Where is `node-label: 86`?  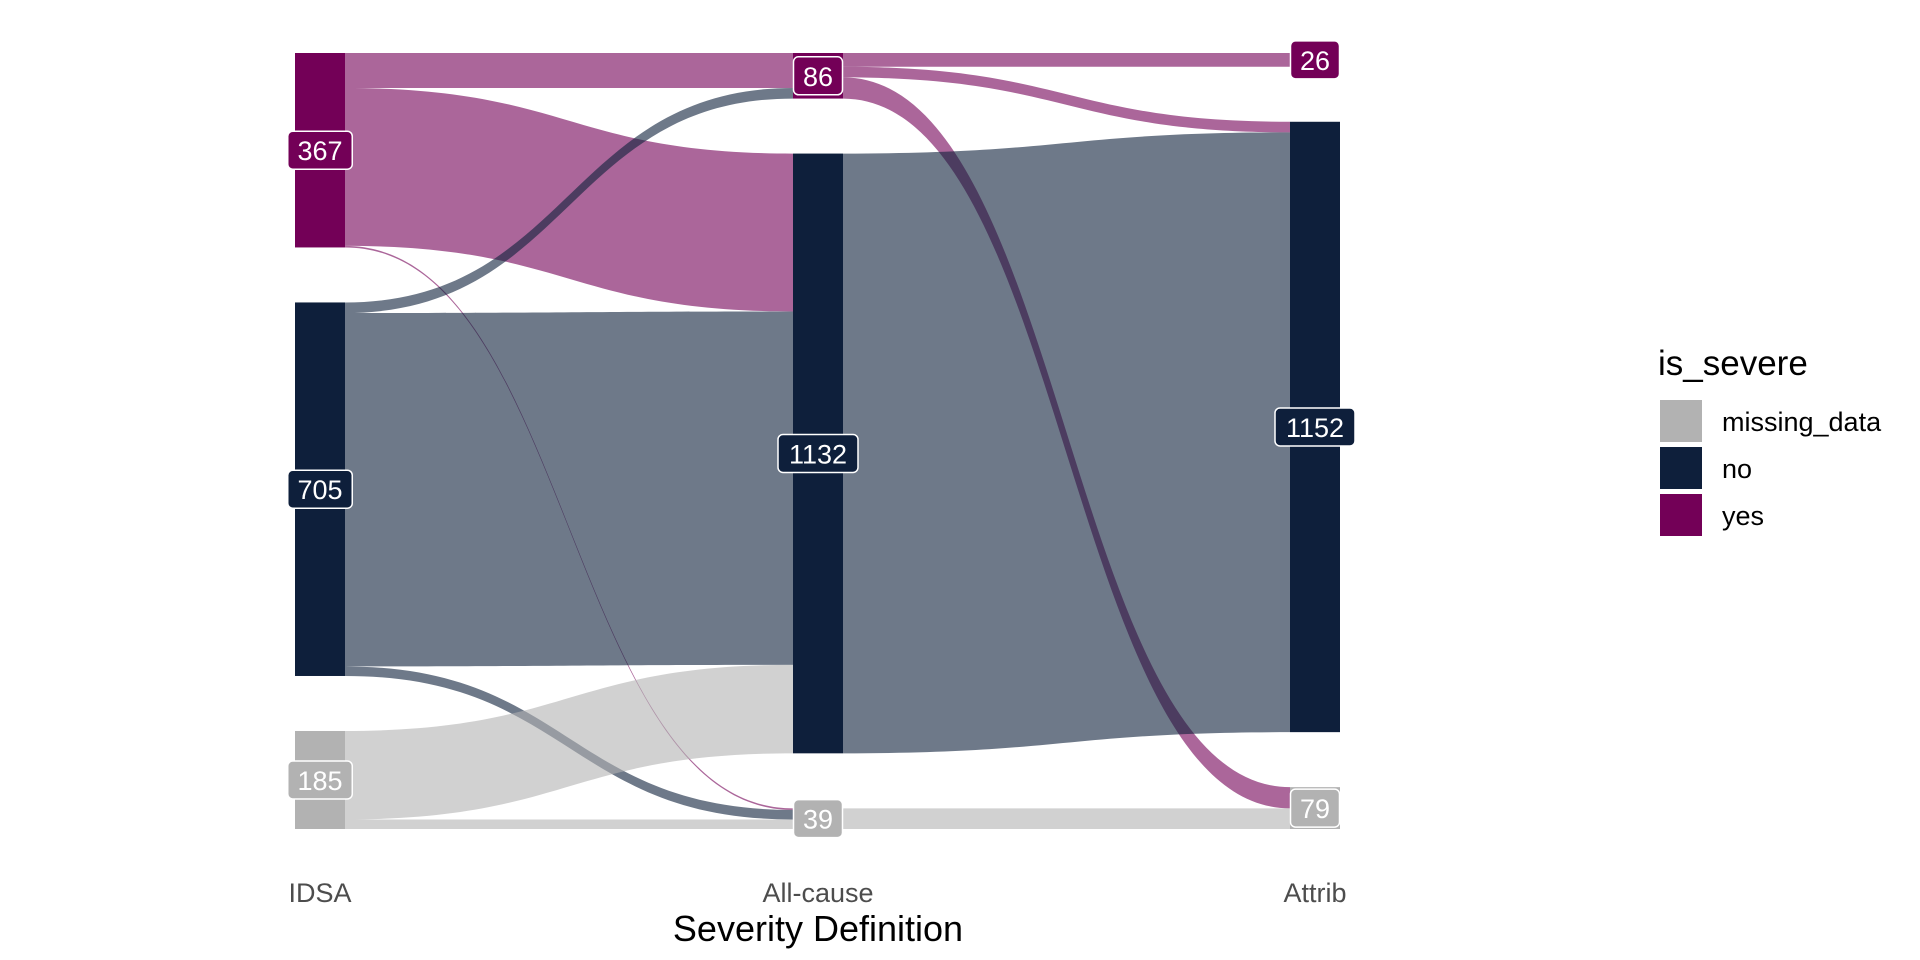
node-label: 86 is located at coordinates (818, 77).